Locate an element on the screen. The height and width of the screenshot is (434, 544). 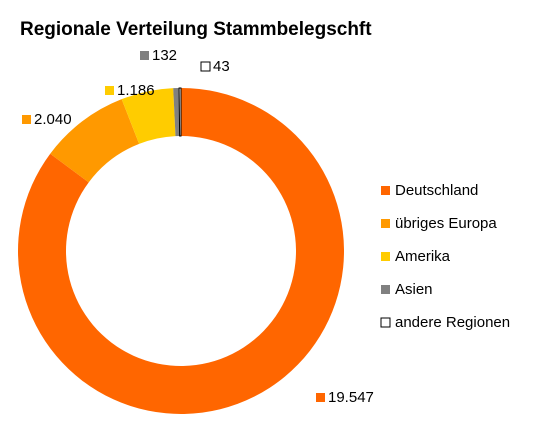
legend-label: Deutschland is located at coordinates (436, 190).